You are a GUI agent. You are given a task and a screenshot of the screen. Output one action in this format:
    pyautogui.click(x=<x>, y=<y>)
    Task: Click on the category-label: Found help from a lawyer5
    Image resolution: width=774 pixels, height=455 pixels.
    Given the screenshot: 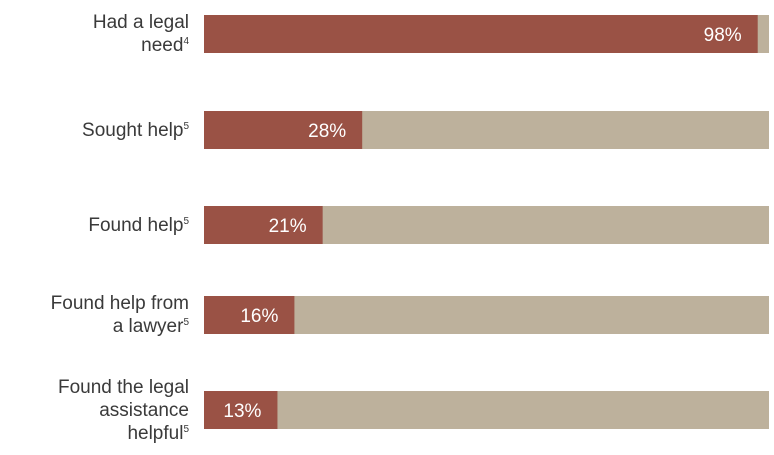 What is the action you would take?
    pyautogui.click(x=120, y=315)
    